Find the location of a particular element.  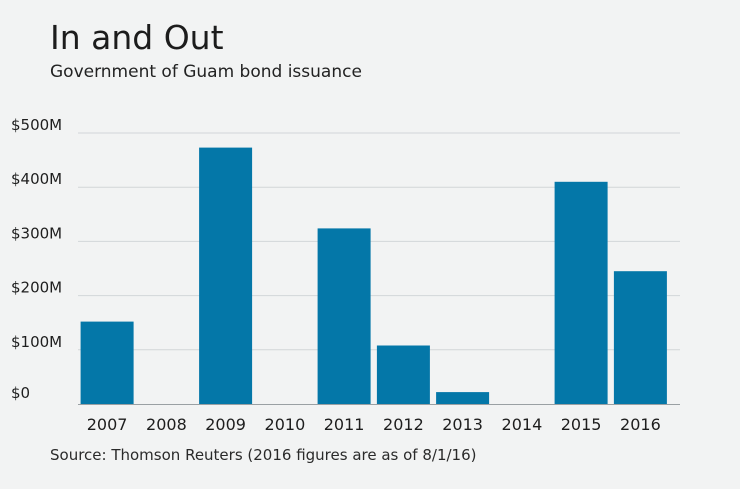

x-tick-label-2008: 2008 is located at coordinates (166, 424).